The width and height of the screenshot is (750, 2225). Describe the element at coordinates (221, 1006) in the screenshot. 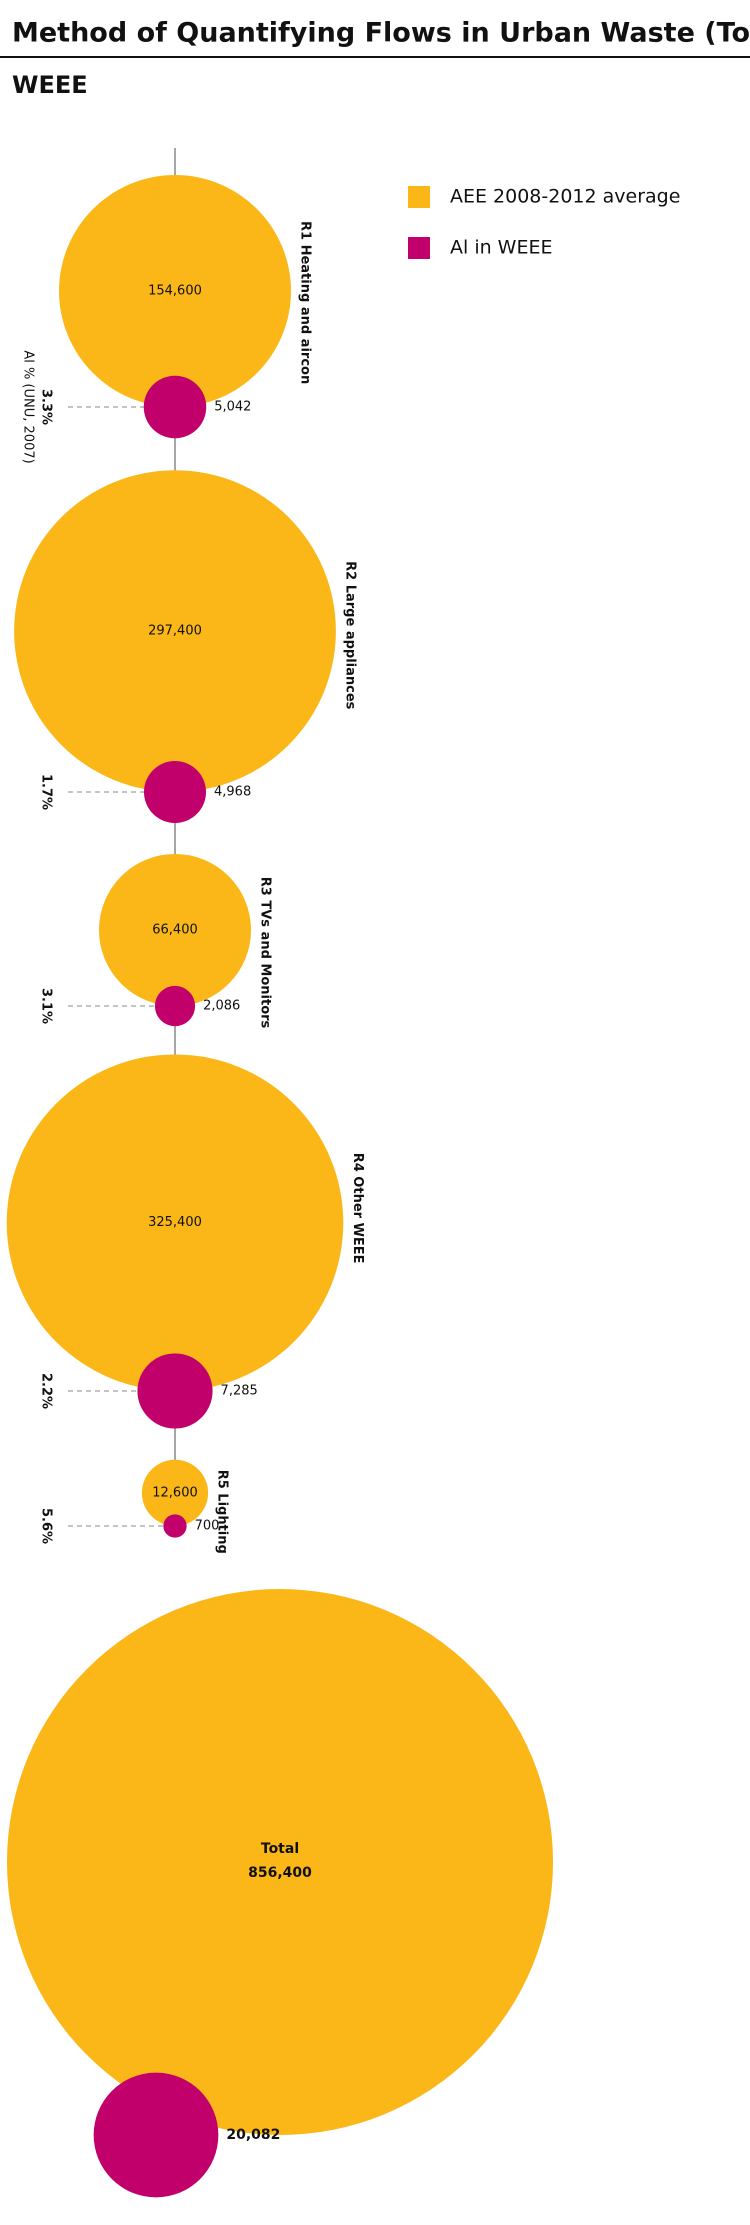

I see `al-value-label: 2,086` at that location.